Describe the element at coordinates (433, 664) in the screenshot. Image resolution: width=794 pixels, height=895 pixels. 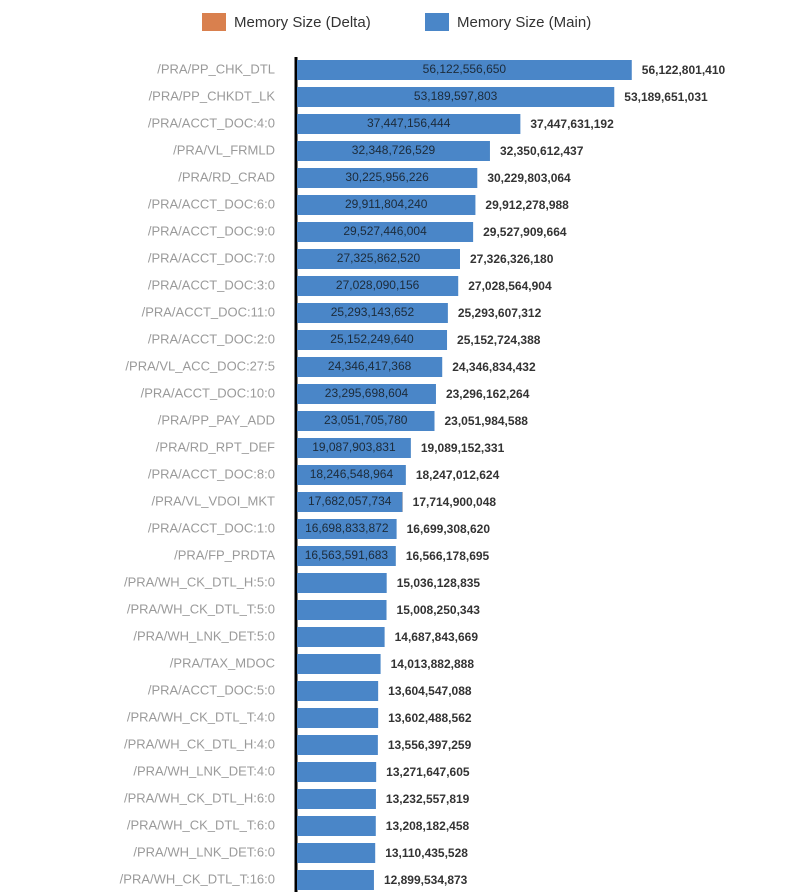
I see `total-label: 14,013,882,888` at that location.